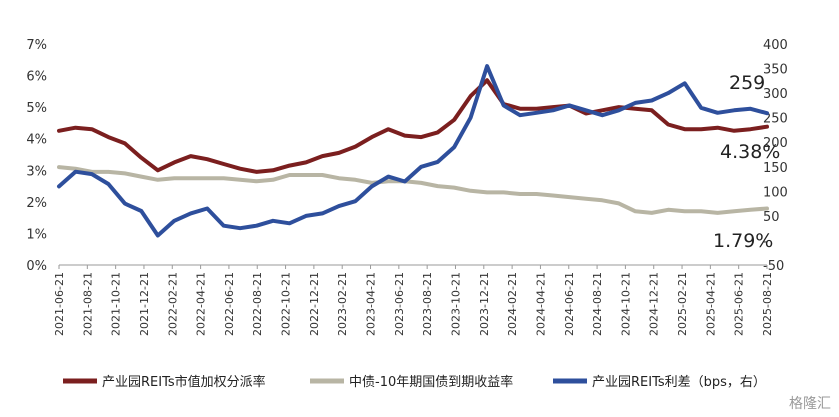 The width and height of the screenshot is (839, 417). What do you see at coordinates (455, 304) in the screenshot?
I see `x-tick-label: 2023-10-21` at bounding box center [455, 304].